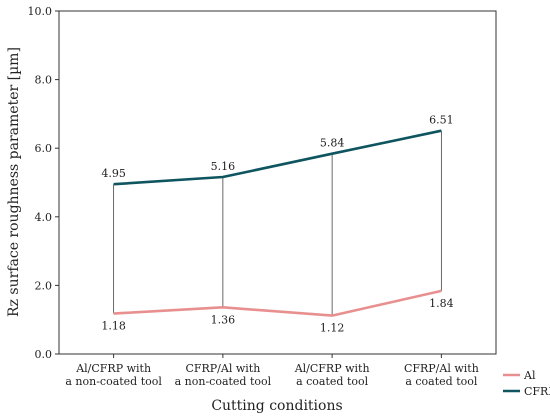 The height and width of the screenshot is (418, 550). Describe the element at coordinates (537, 391) in the screenshot. I see `legend-label-cfrp: CFRP` at that location.